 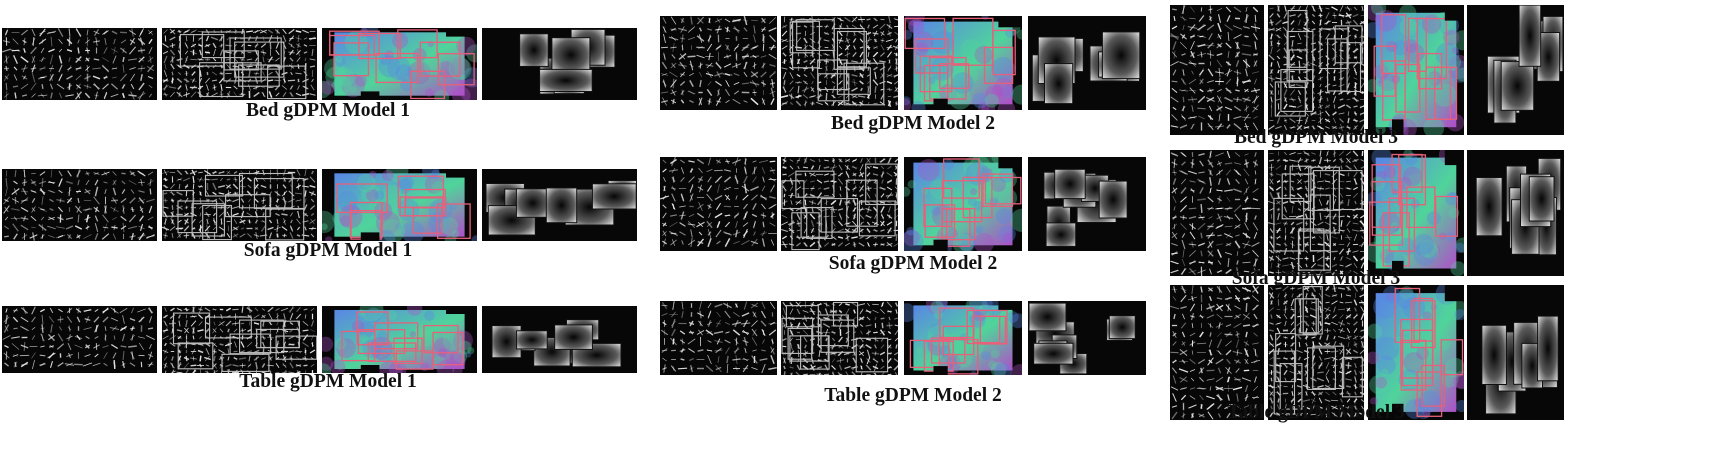 I want to click on normal-map-fill, so click(x=1416, y=352).